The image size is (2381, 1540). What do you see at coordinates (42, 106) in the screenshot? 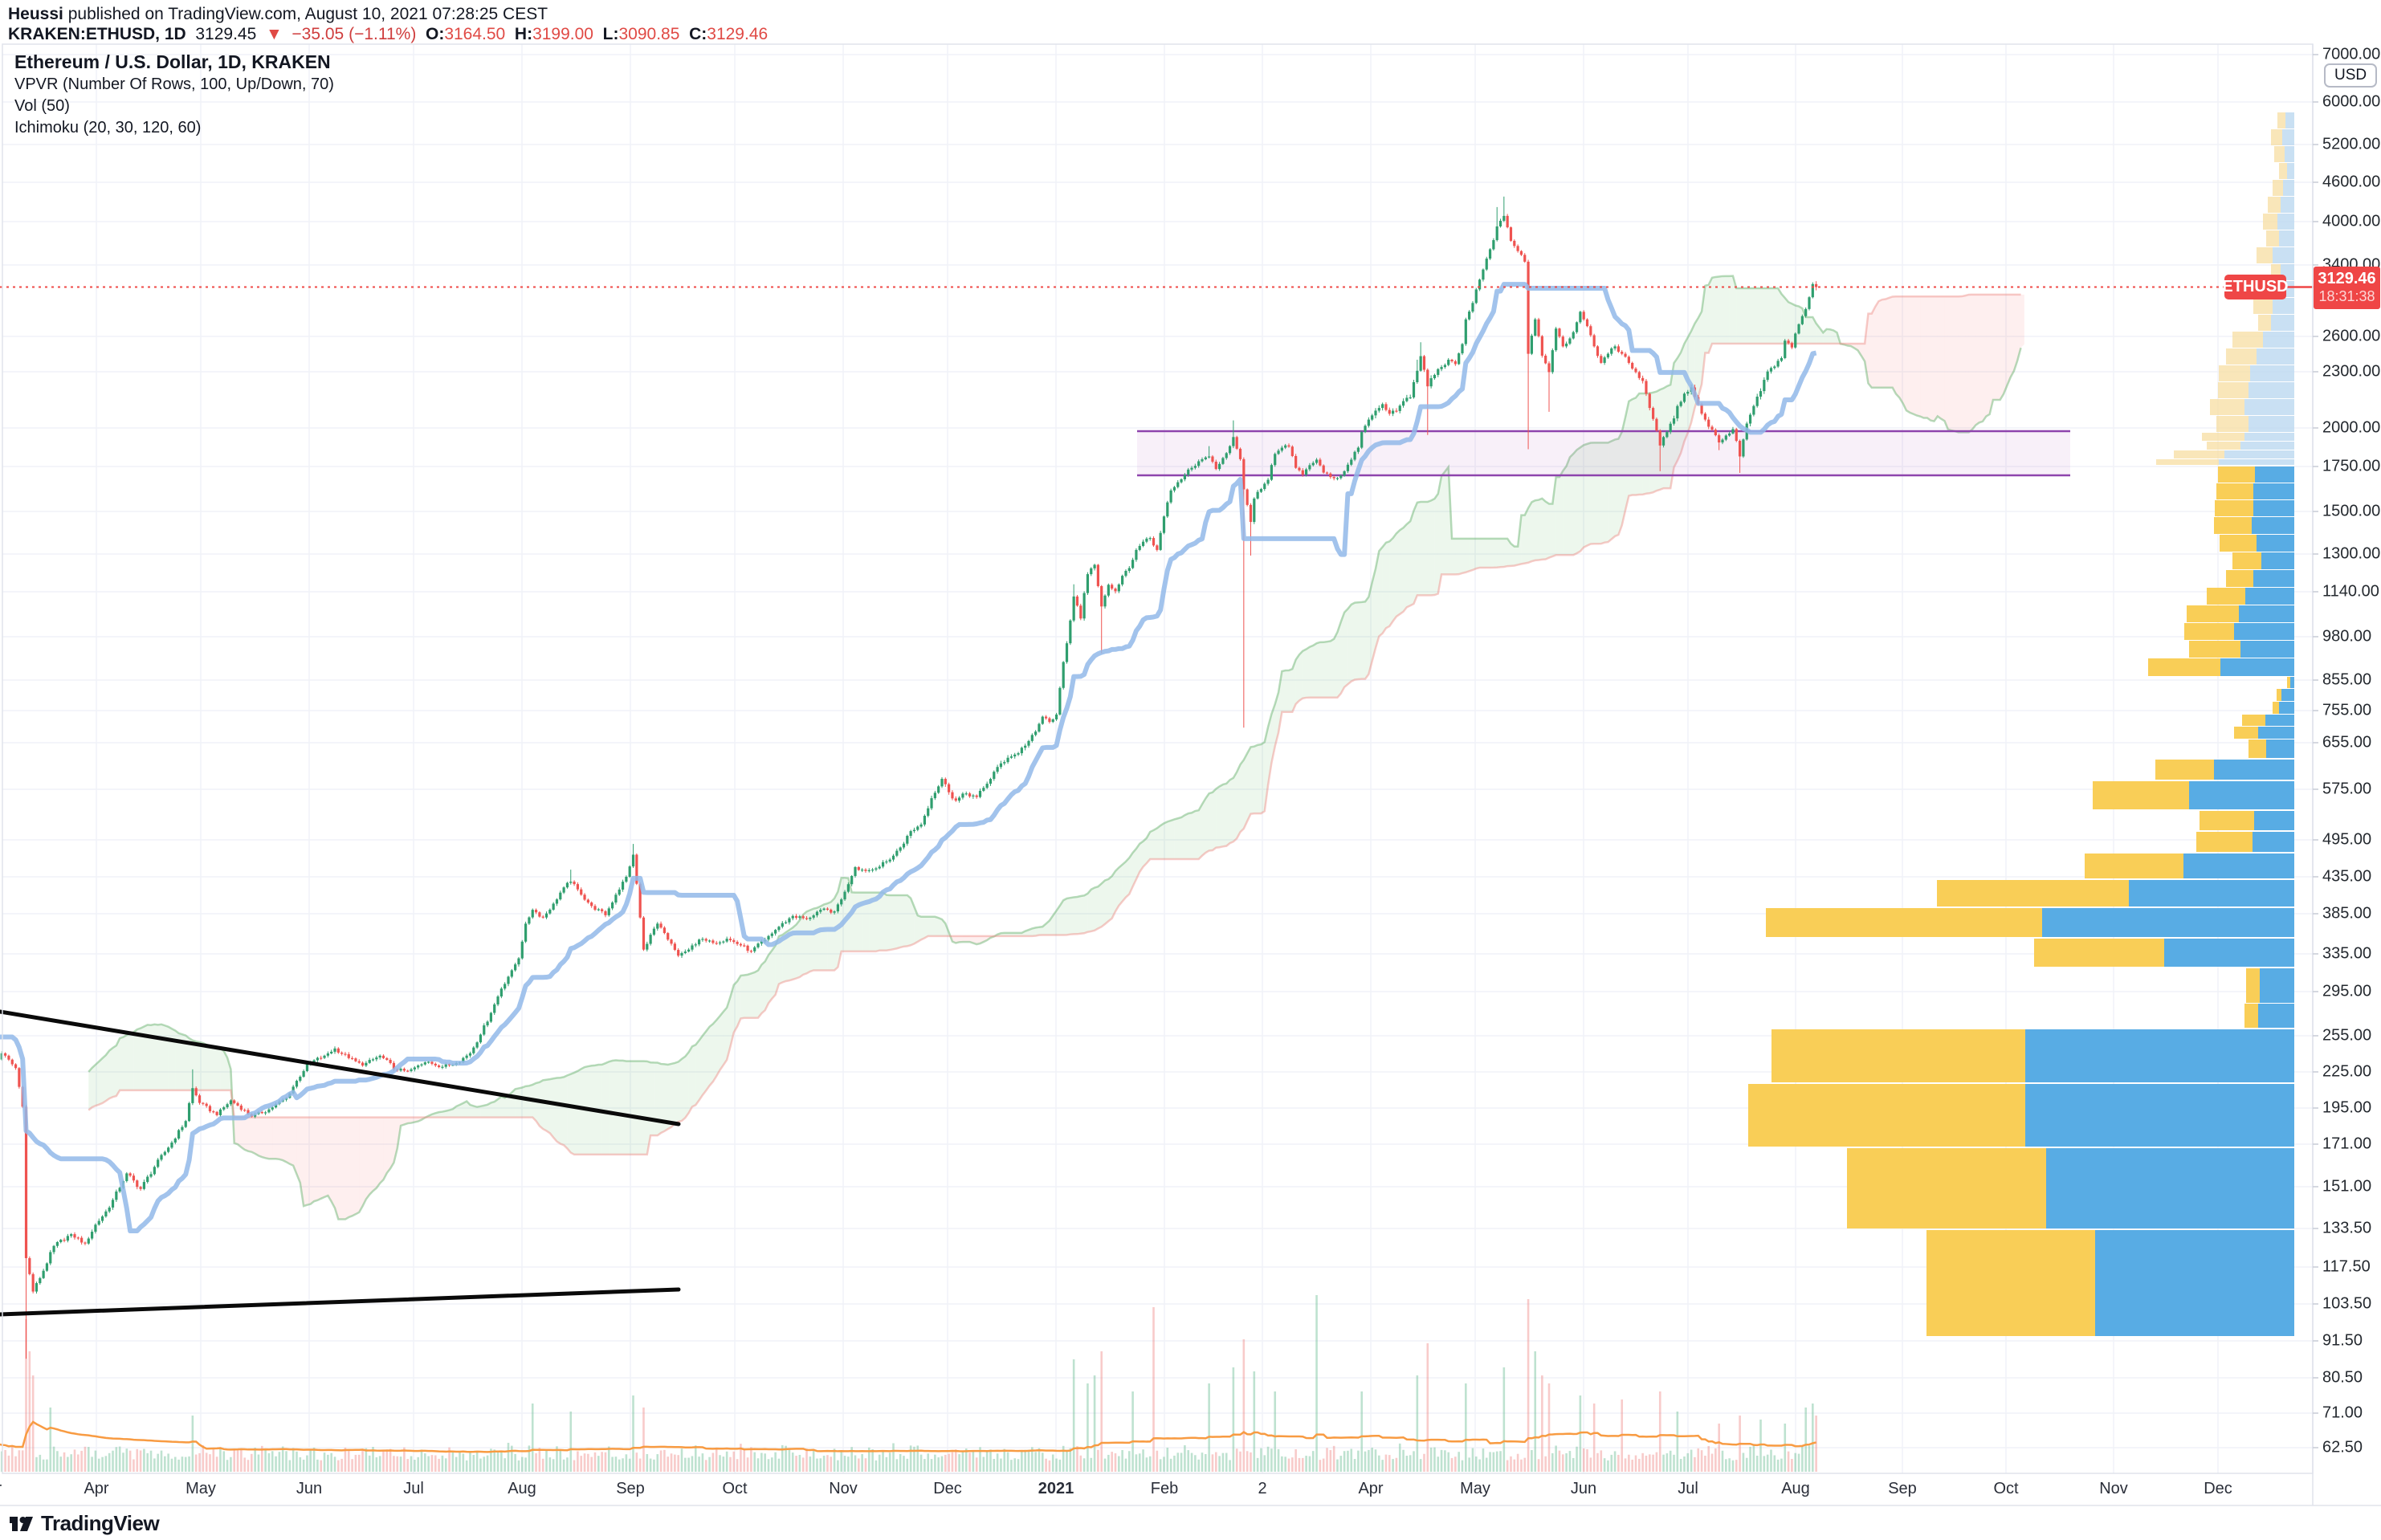
I see `legend-volume: Vol (50)` at bounding box center [42, 106].